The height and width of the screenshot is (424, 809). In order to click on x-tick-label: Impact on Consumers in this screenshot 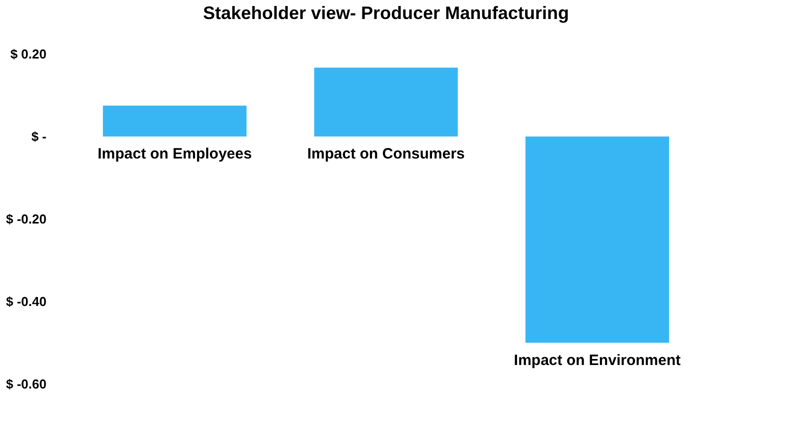, I will do `click(386, 154)`.